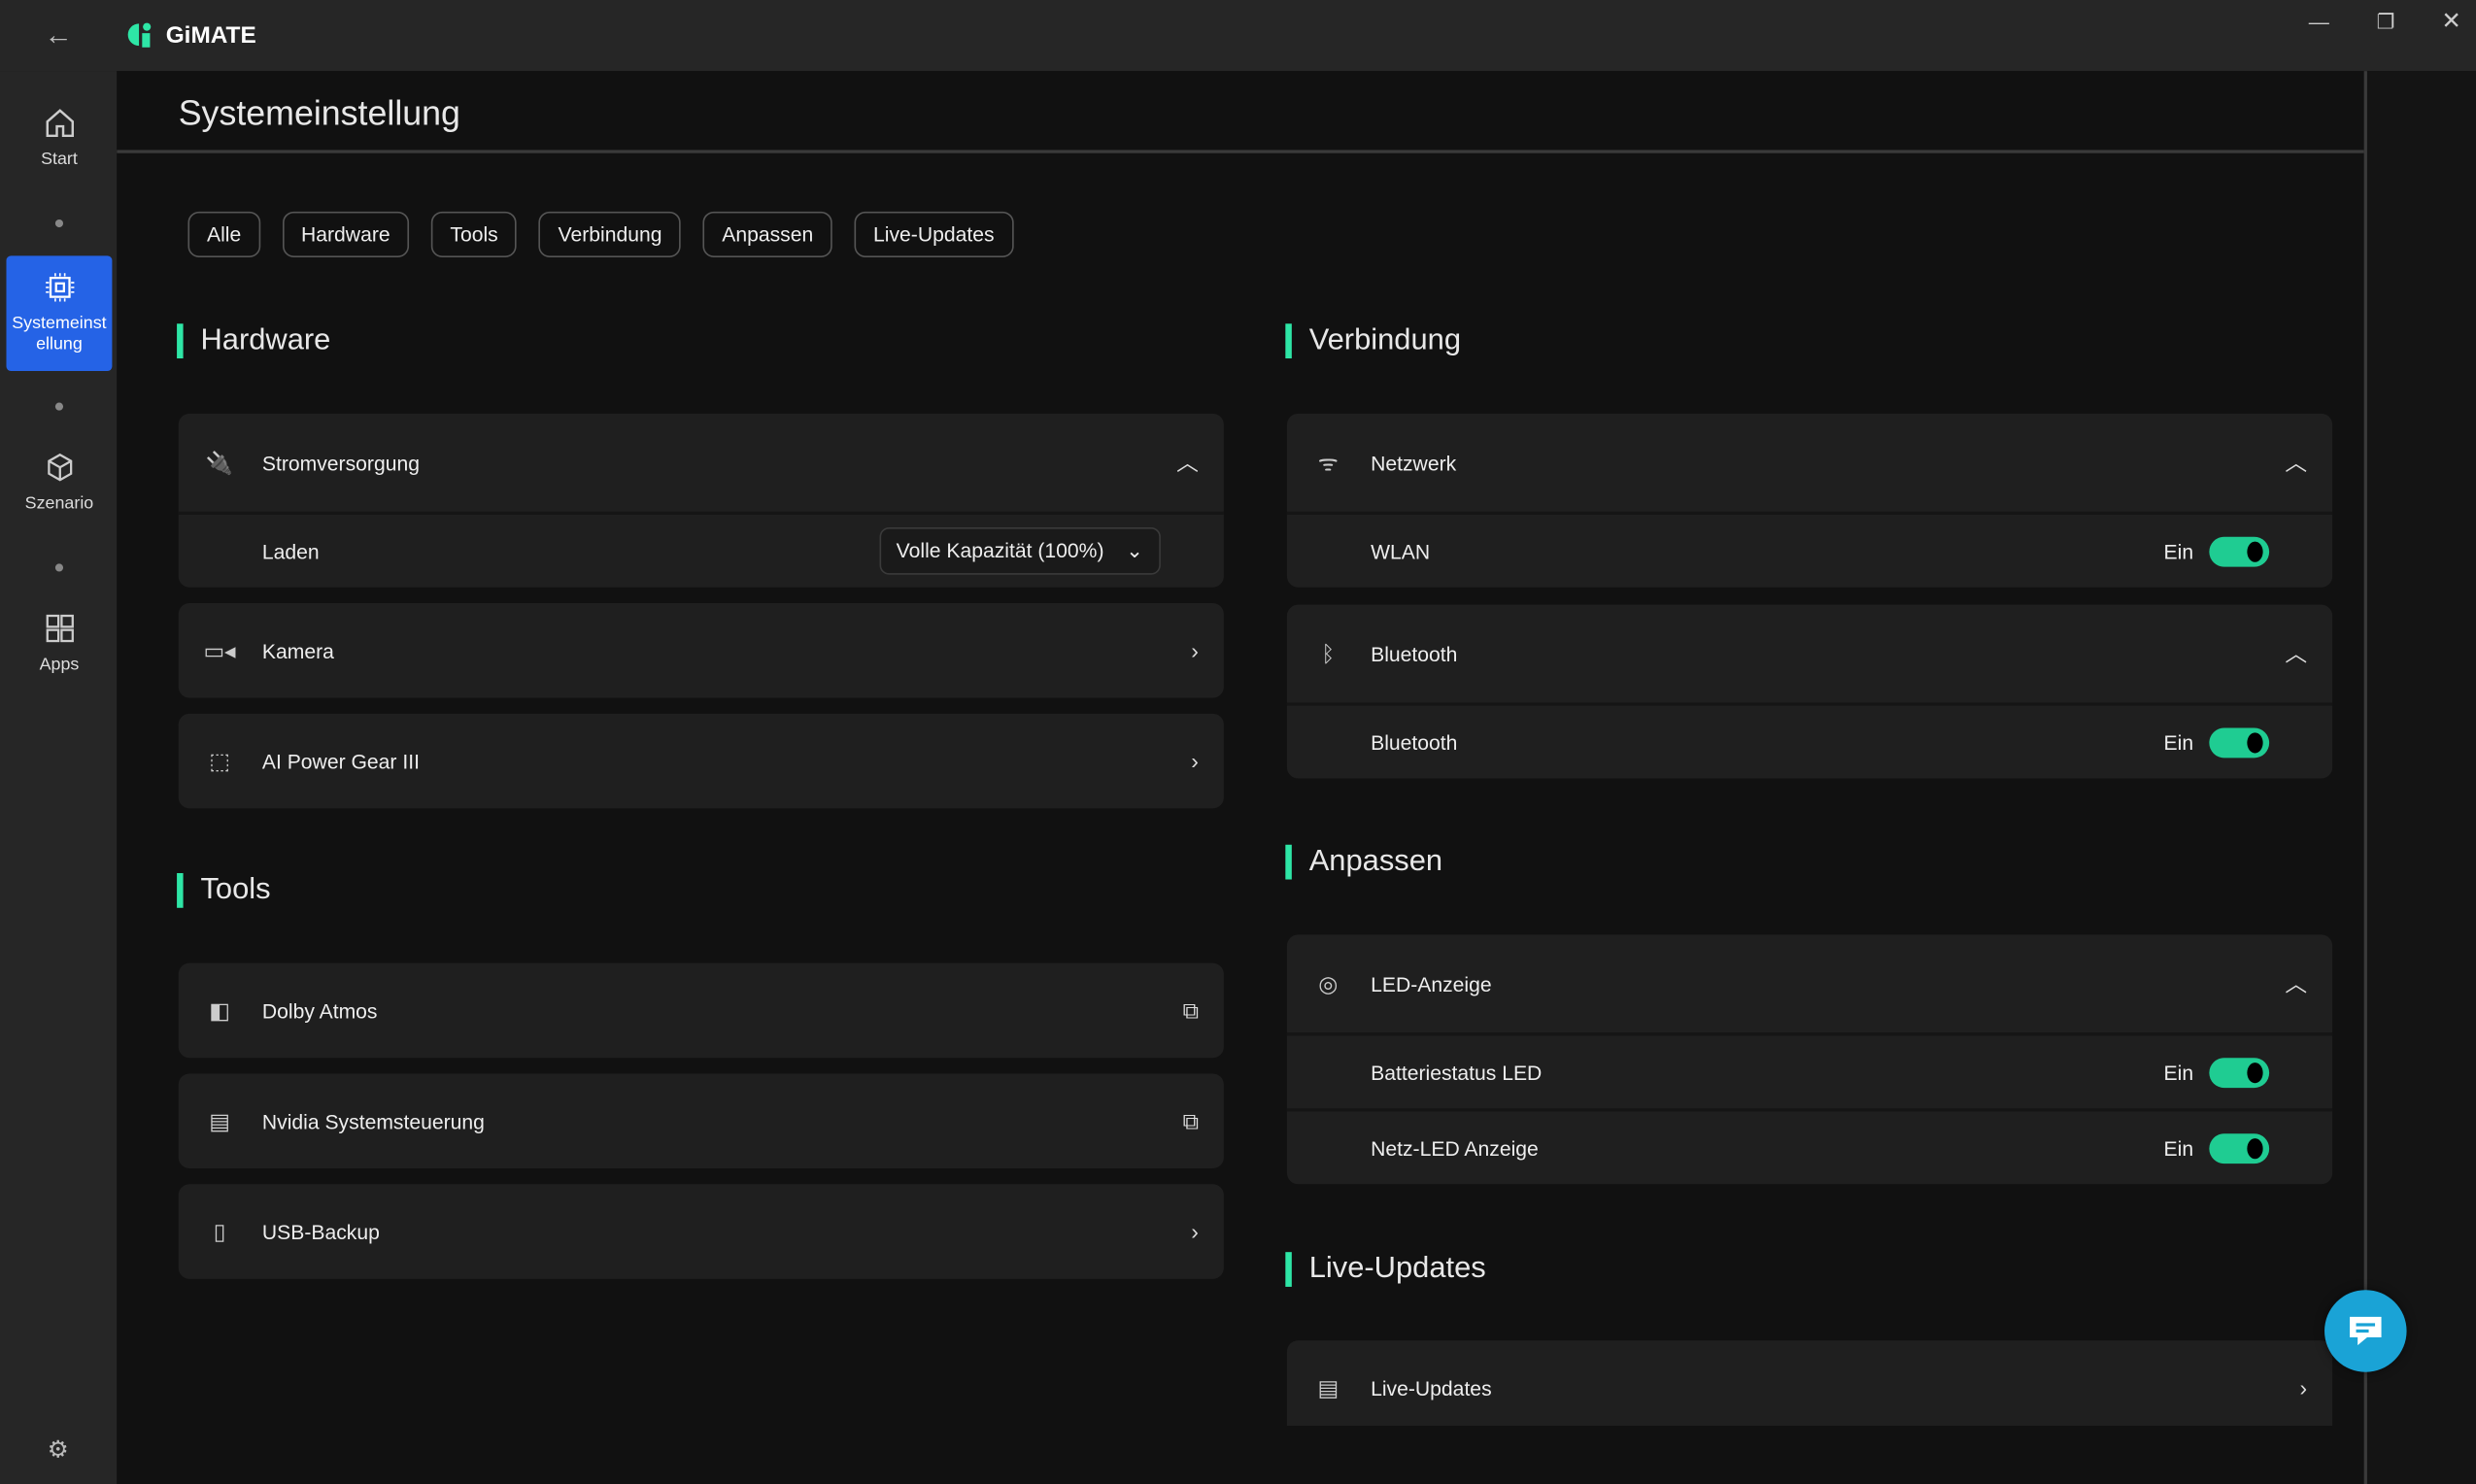 This screenshot has height=1484, width=2476. Describe the element at coordinates (767, 234) in the screenshot. I see `filter-anpassen: Anpassen` at that location.